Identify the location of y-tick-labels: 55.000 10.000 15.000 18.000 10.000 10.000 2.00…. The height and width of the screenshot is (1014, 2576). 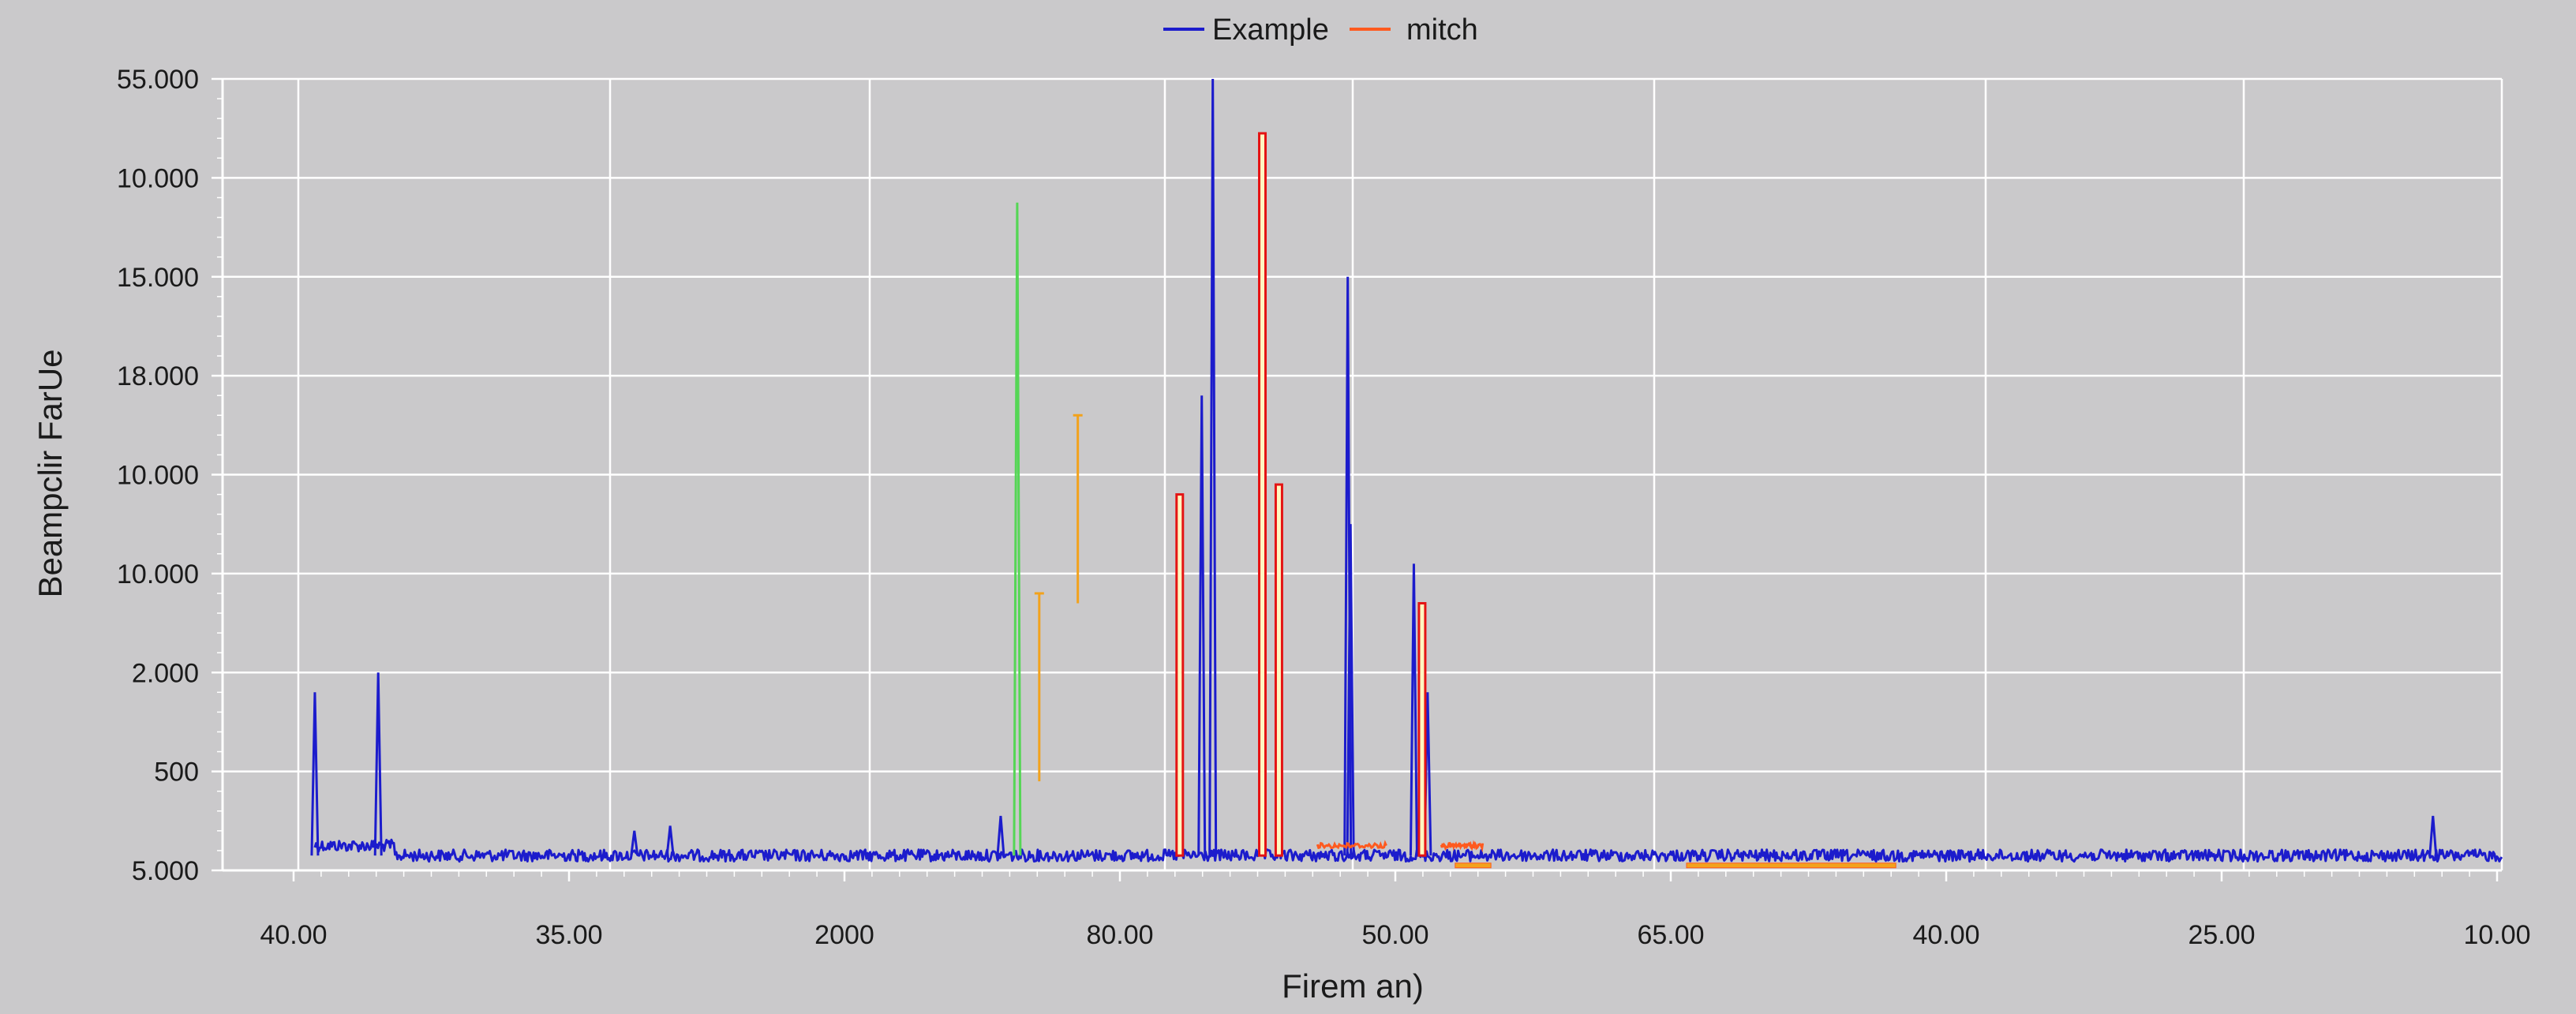
(158, 475).